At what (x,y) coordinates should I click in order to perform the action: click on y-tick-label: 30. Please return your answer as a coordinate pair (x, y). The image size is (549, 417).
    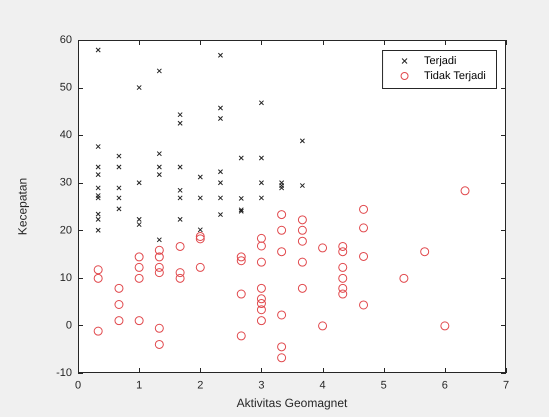
    Looking at the image, I should click on (66, 182).